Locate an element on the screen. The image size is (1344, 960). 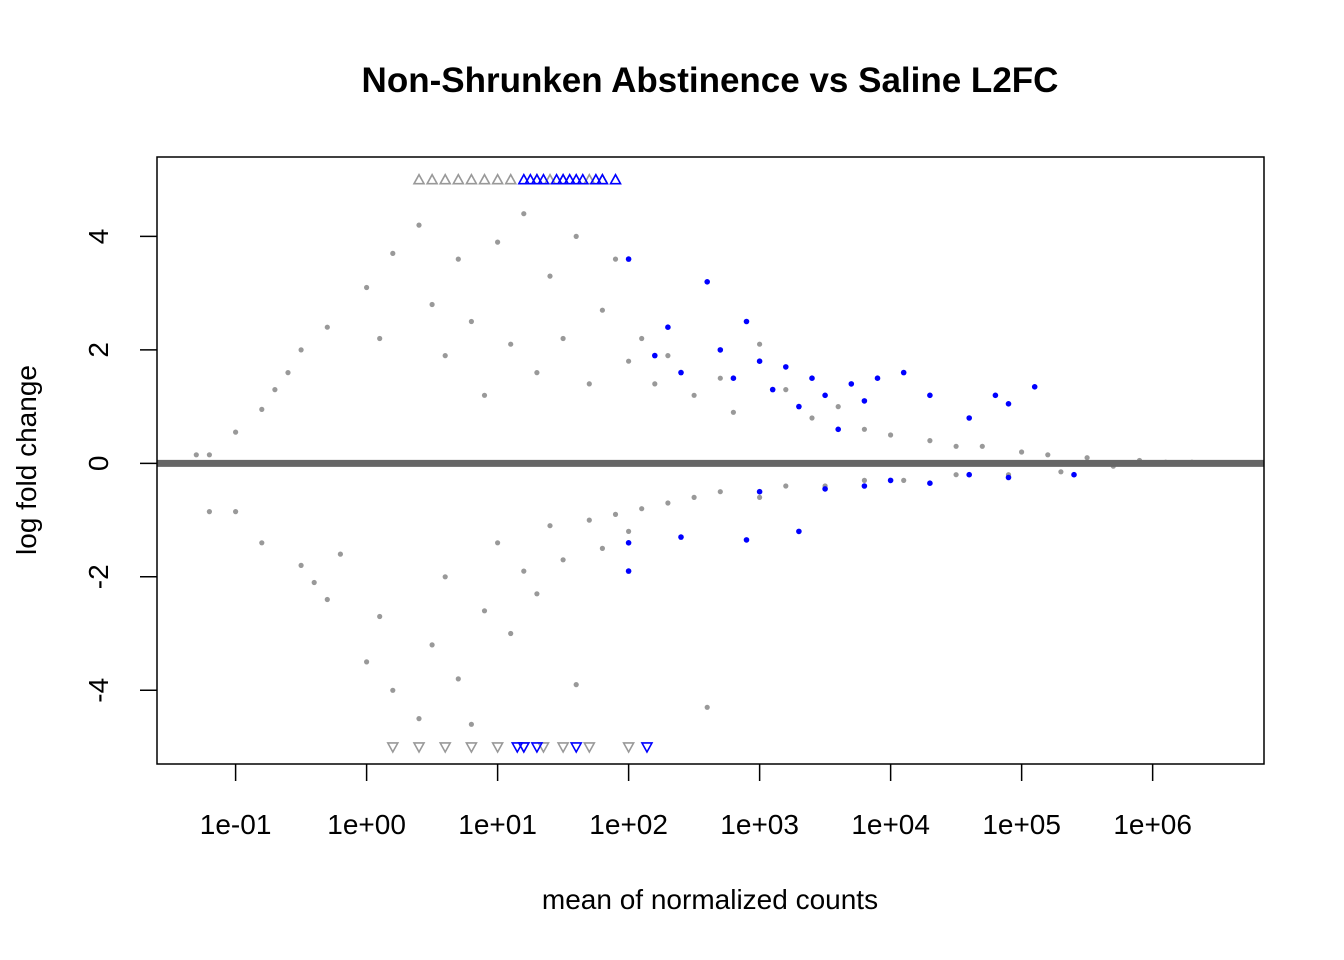
x-tick-label: 1e+05 is located at coordinates (1021, 824).